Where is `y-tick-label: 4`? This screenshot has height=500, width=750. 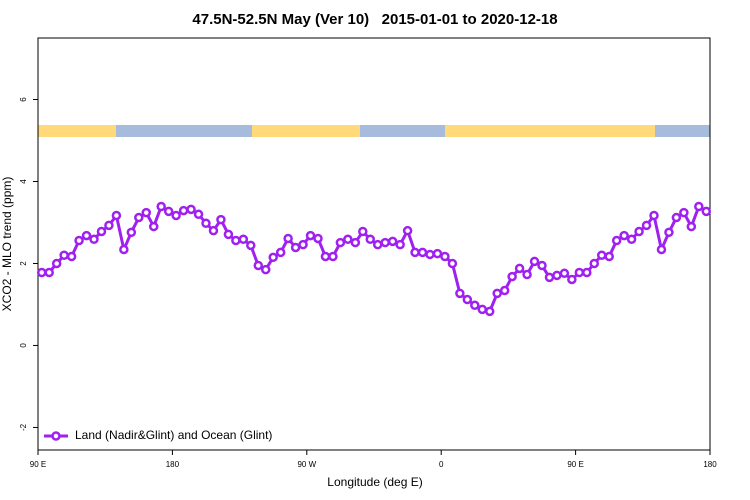
y-tick-label: 4 is located at coordinates (23, 181).